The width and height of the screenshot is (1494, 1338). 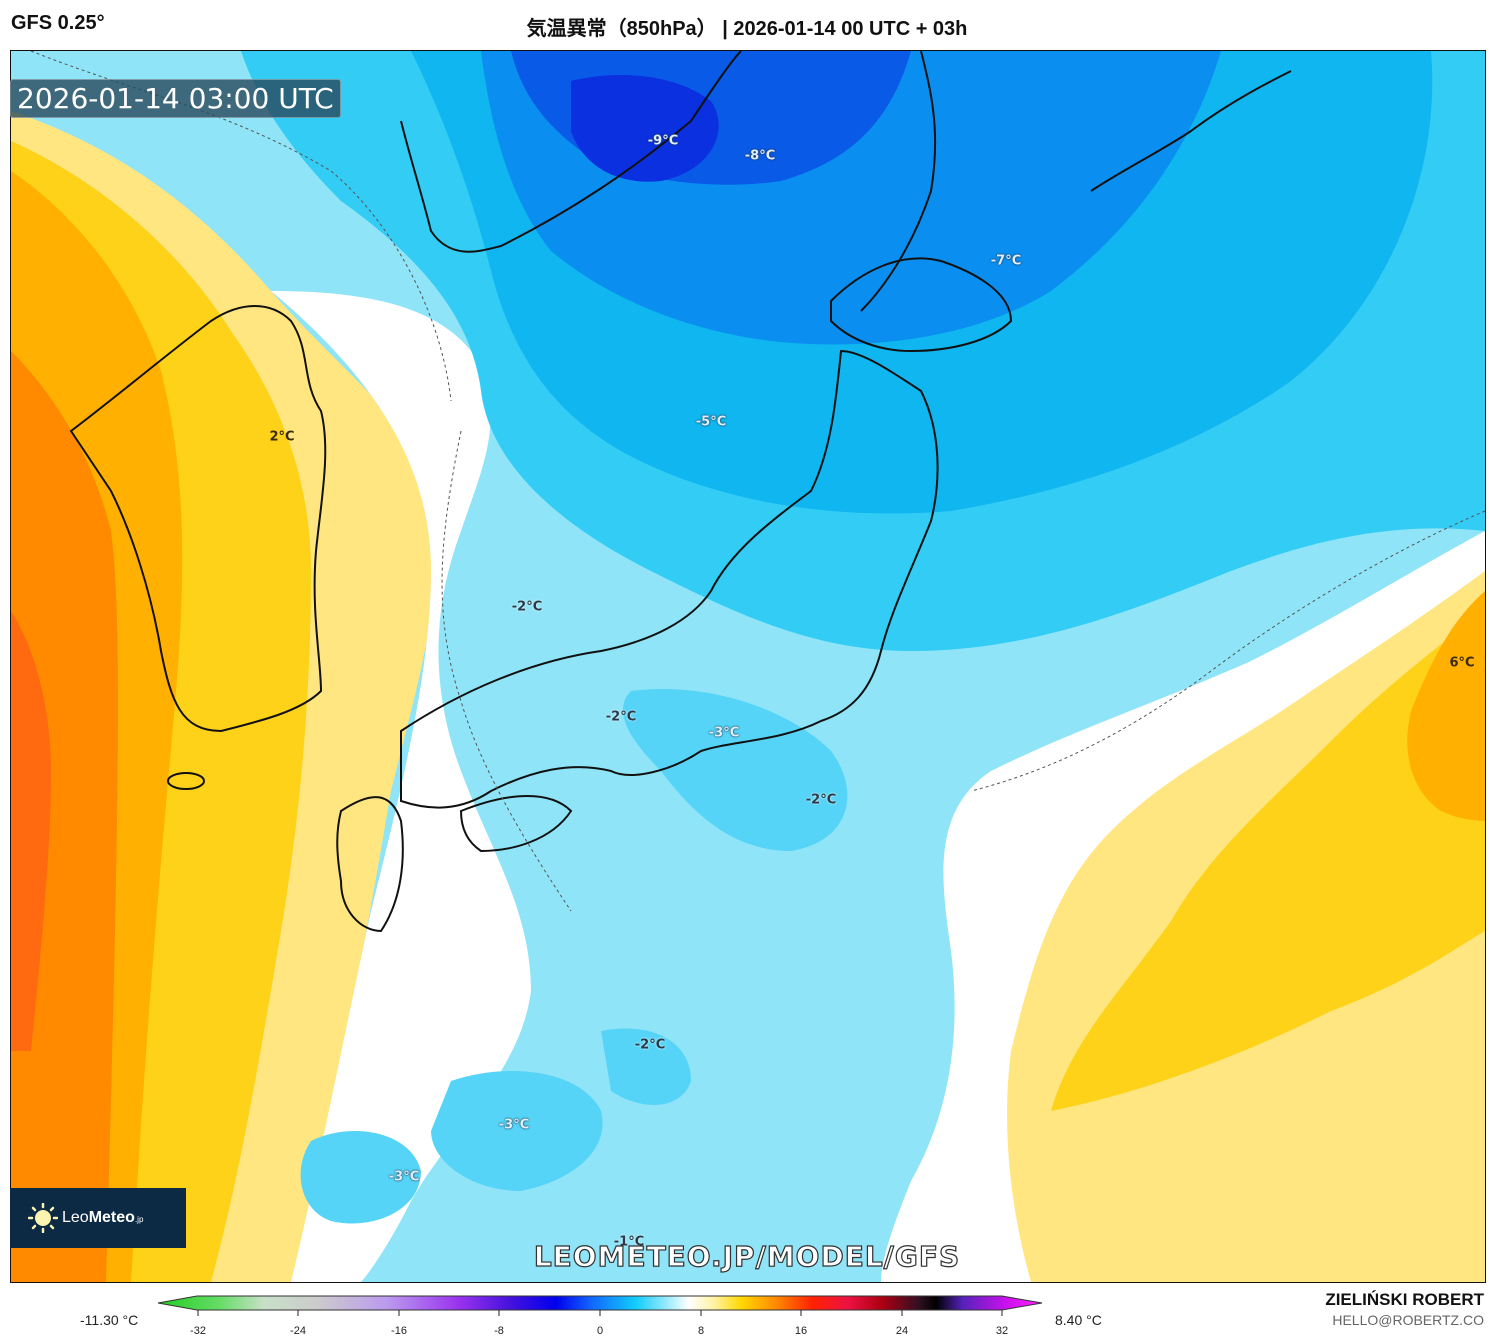 I want to click on colorbar-tick: 8, so click(x=701, y=1331).